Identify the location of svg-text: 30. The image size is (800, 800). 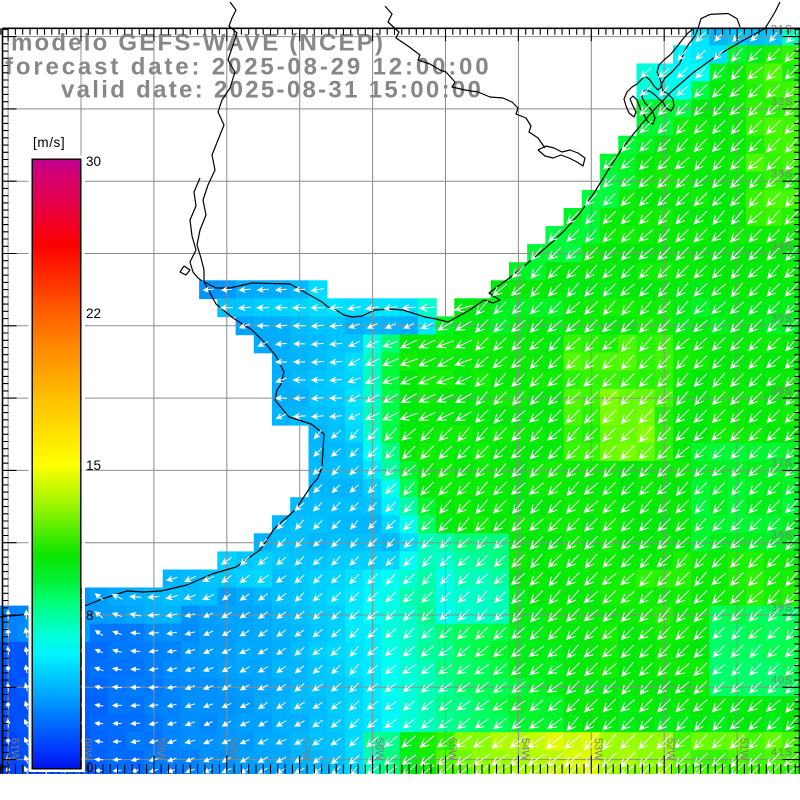
(93, 161).